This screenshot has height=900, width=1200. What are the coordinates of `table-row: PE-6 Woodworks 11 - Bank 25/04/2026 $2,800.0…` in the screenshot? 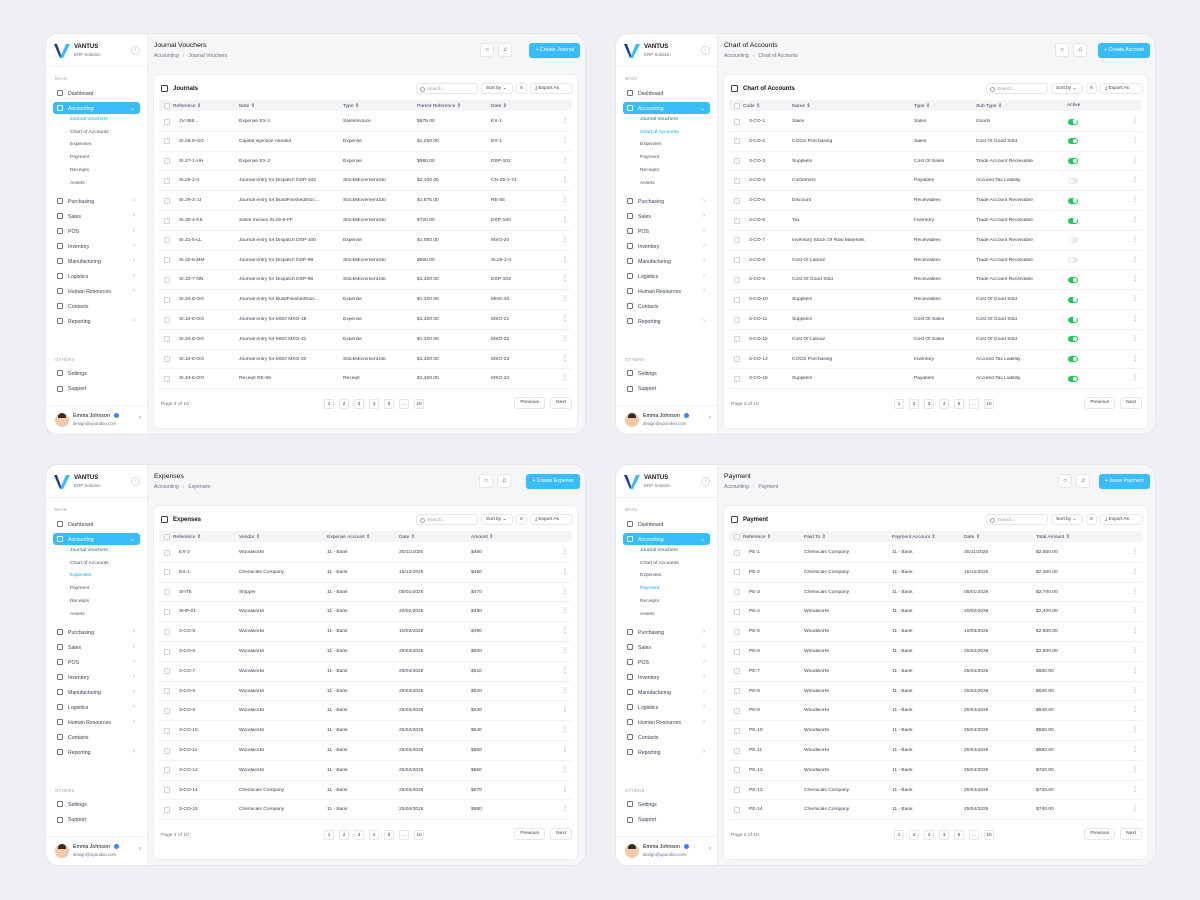 It's located at (935, 652).